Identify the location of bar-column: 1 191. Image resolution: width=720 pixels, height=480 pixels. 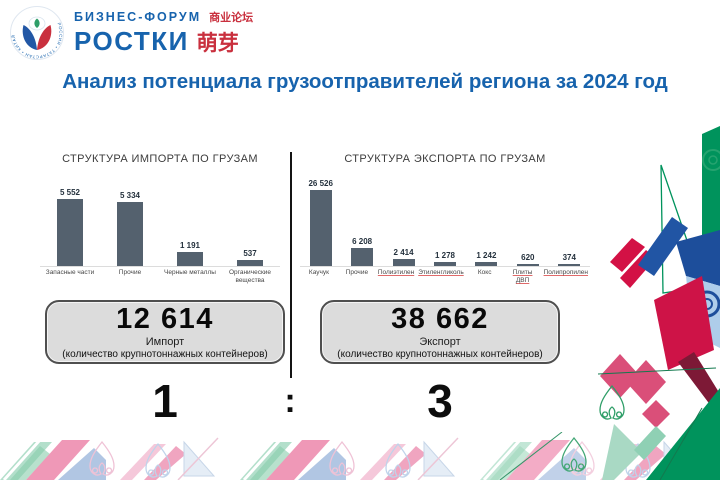
(190, 253).